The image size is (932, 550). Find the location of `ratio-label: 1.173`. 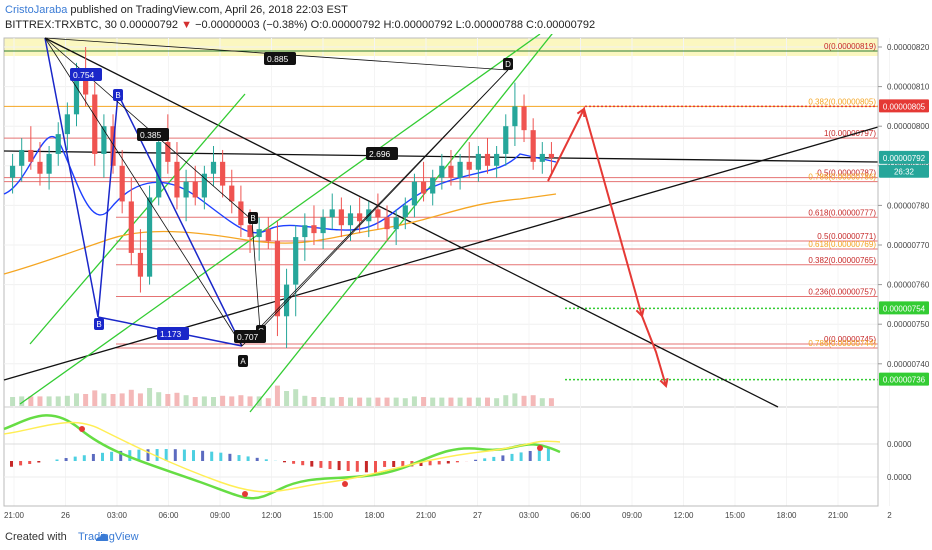

ratio-label: 1.173 is located at coordinates (171, 334).